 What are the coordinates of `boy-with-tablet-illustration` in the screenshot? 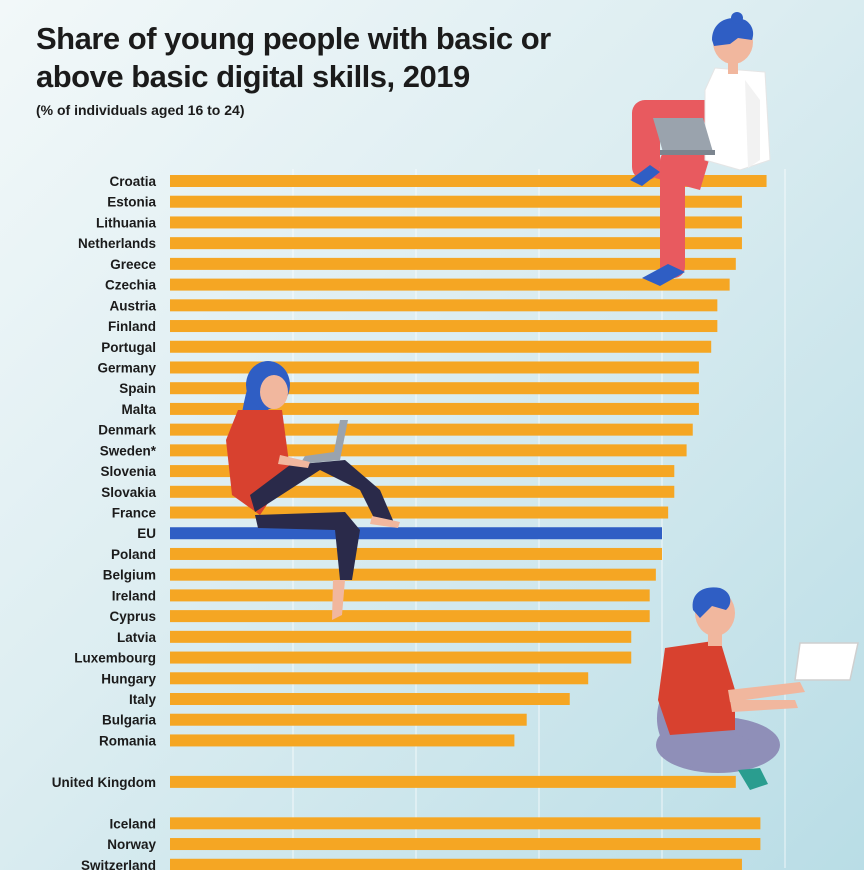 It's located at (757, 688).